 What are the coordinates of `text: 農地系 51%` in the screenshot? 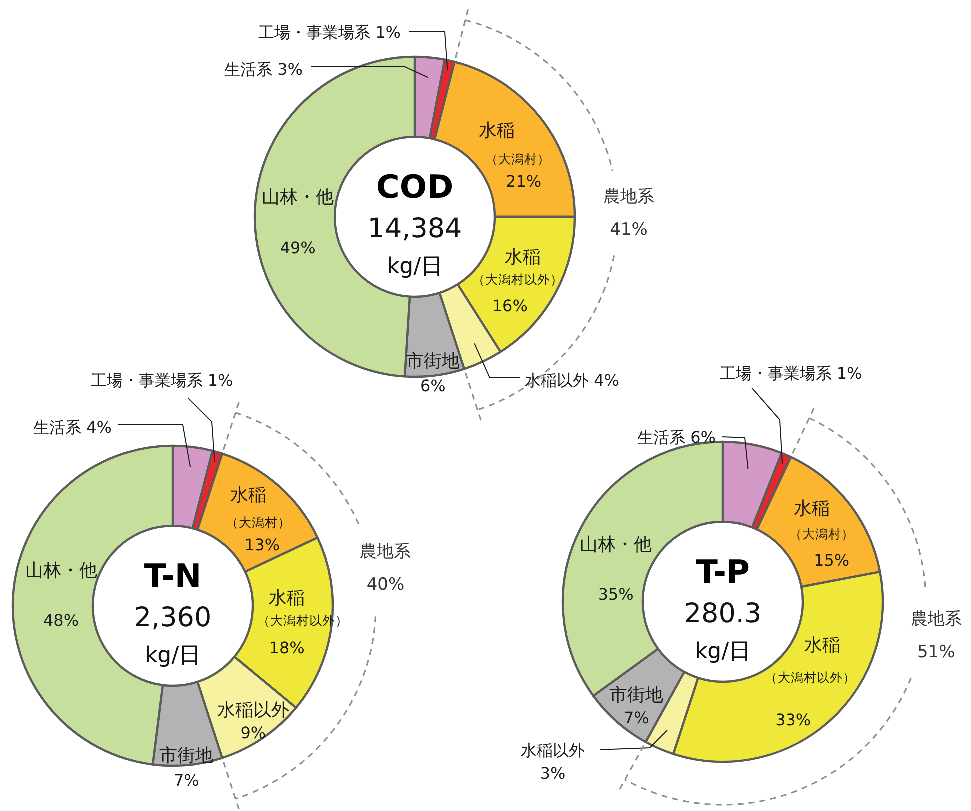 It's located at (936, 635).